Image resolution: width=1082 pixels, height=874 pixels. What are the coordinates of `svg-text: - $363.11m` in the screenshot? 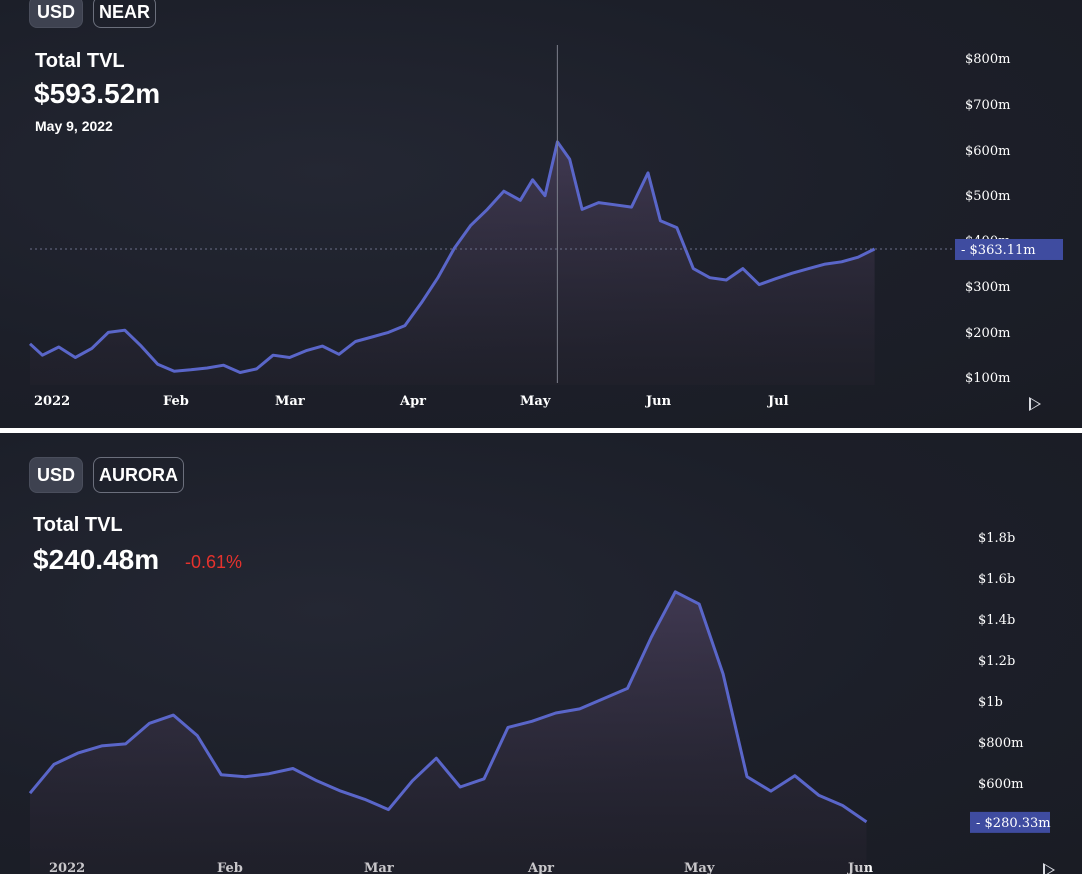 It's located at (998, 250).